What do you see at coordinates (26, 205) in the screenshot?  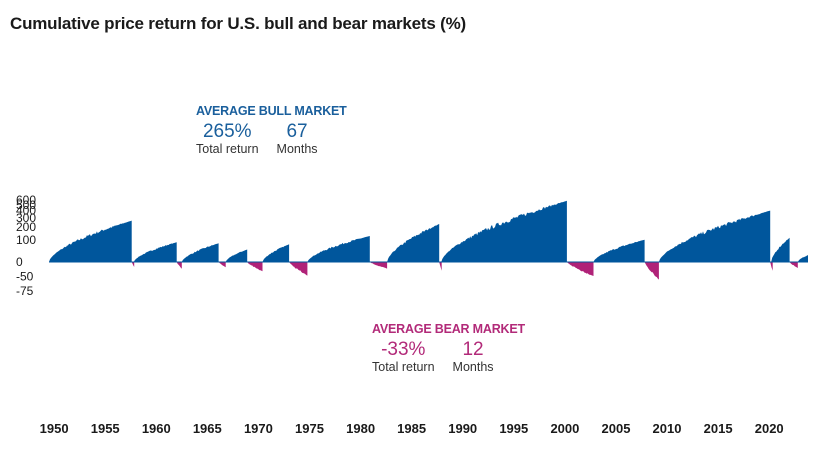 I see `y-tick-label: 500` at bounding box center [26, 205].